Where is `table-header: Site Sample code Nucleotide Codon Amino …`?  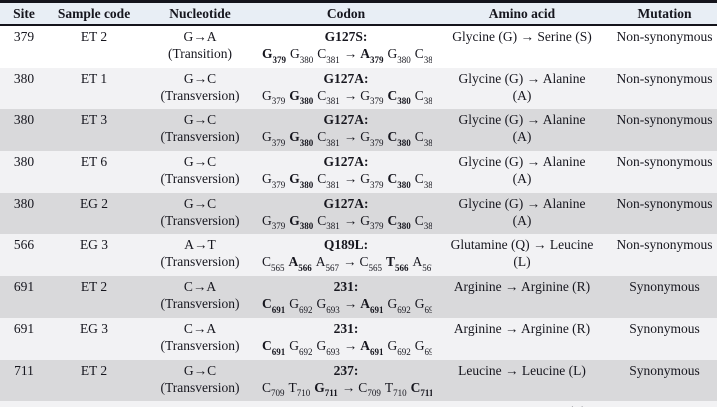
table-header: Site Sample code Nucleotide Codon Amino … is located at coordinates (358, 13).